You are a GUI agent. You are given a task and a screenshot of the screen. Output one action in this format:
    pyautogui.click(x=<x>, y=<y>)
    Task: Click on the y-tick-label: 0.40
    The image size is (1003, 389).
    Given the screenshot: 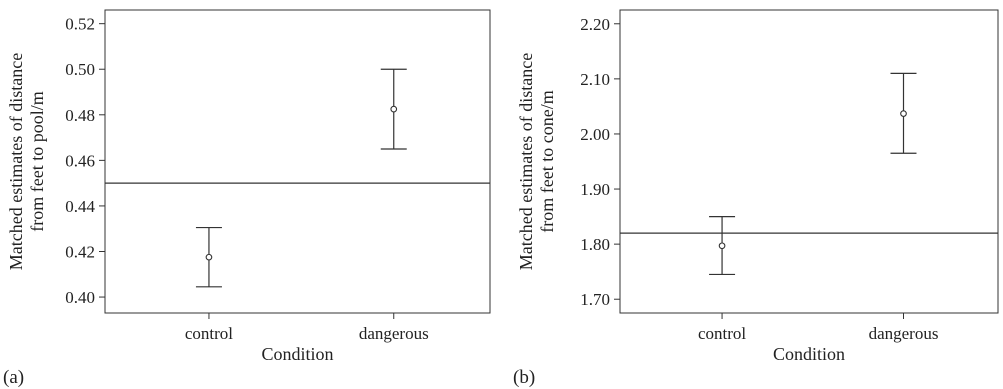 What is the action you would take?
    pyautogui.click(x=80, y=297)
    